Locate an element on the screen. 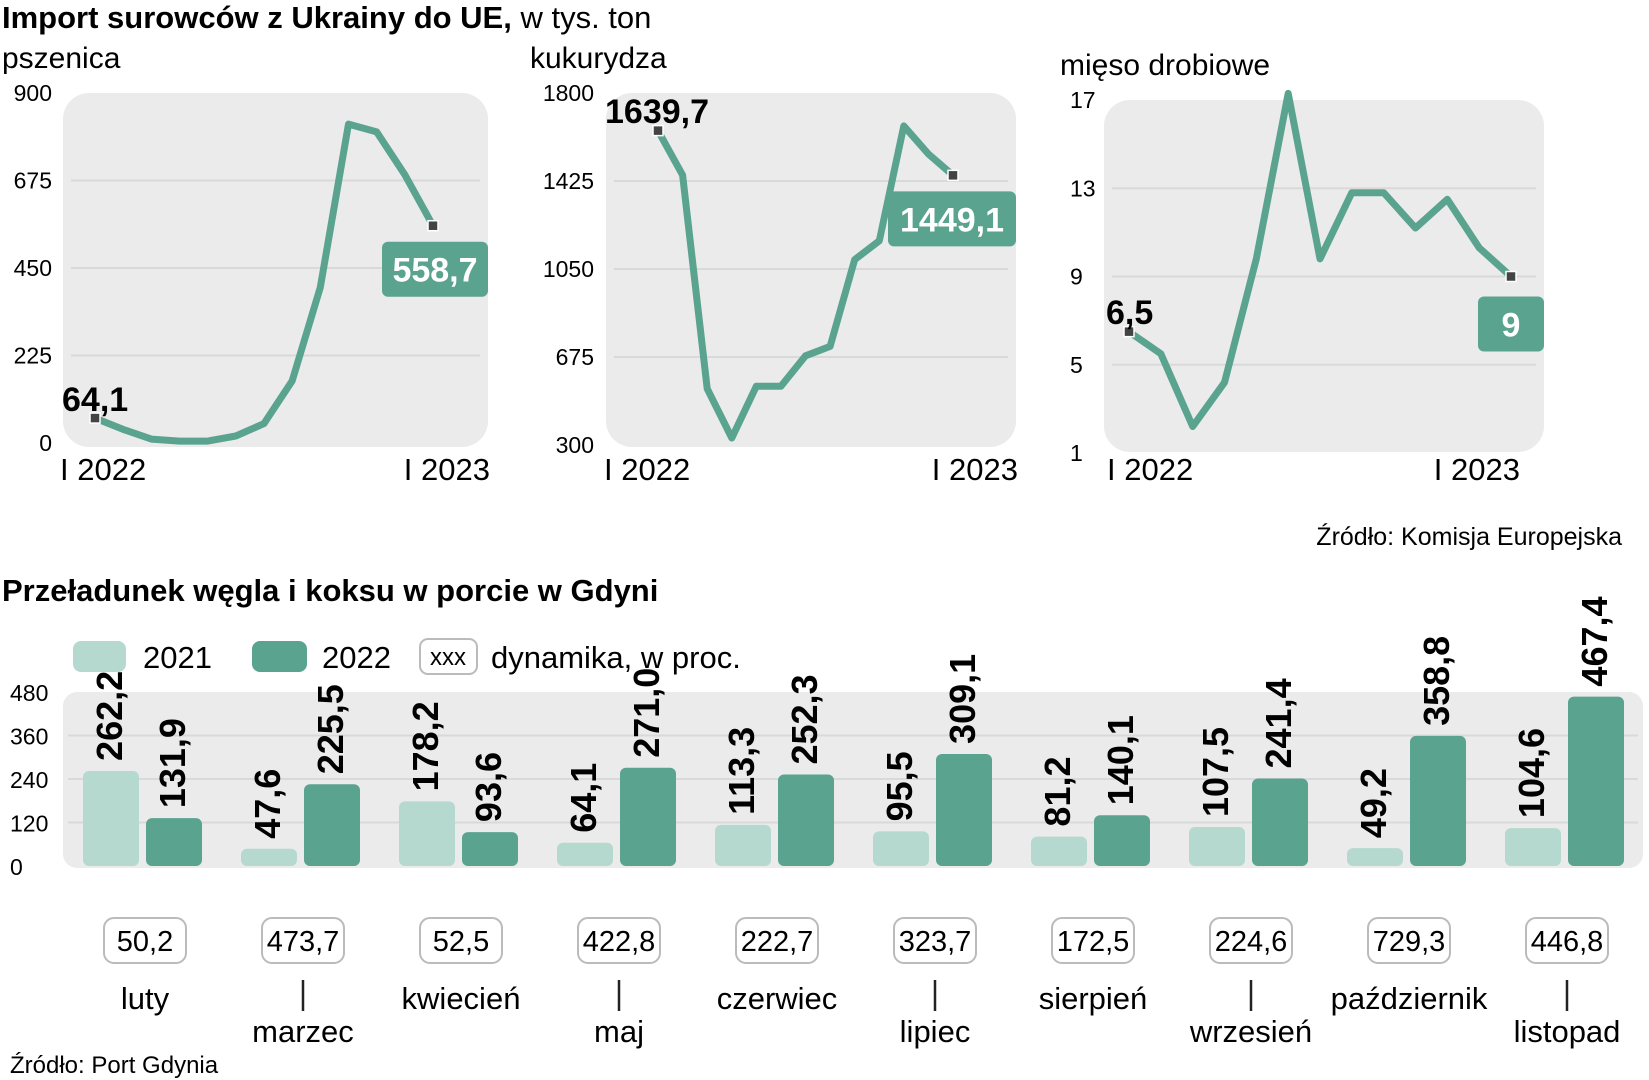 The image size is (1649, 1080). category-label: maj is located at coordinates (619, 1031).